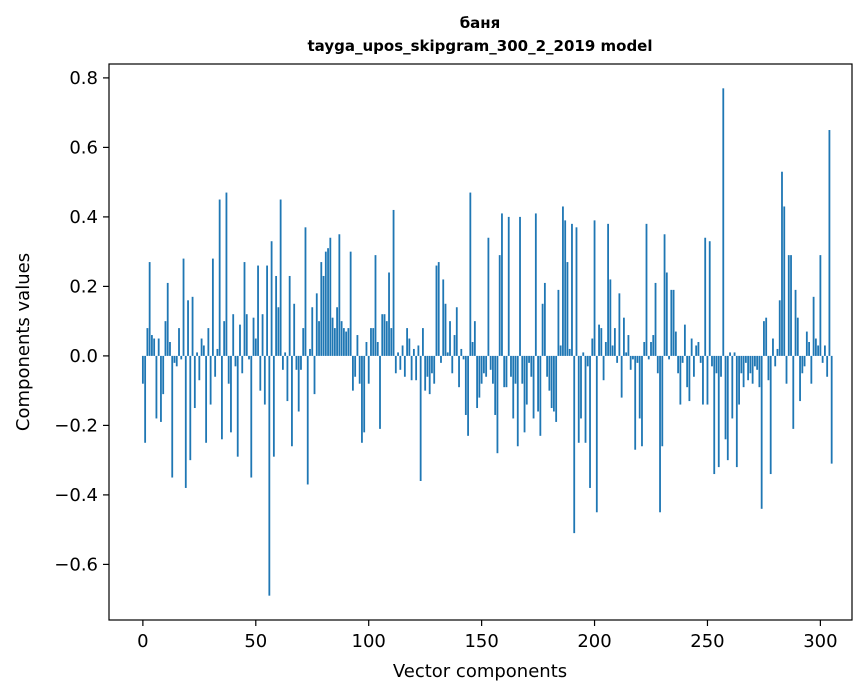  Describe the element at coordinates (83, 78) in the screenshot. I see `y-tick-label: 0.8` at that location.